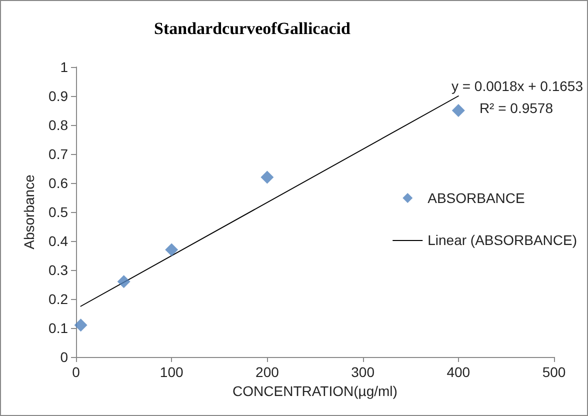  I want to click on y-tick-label: 0, so click(64, 357).